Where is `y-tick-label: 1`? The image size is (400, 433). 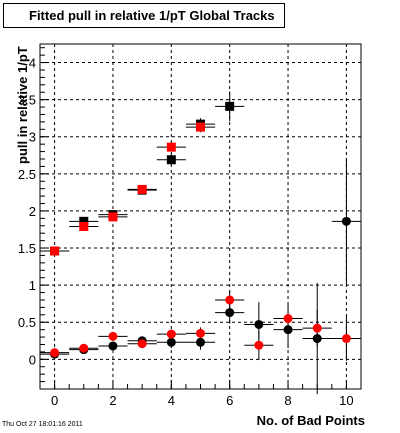 y-tick-label: 1 is located at coordinates (32, 285).